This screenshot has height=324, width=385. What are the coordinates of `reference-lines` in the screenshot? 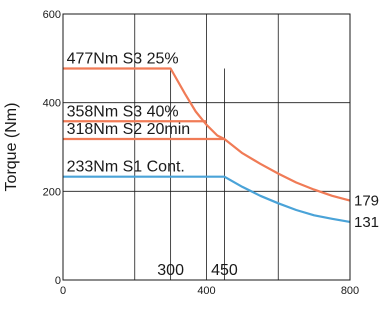 It's located at (144, 130).